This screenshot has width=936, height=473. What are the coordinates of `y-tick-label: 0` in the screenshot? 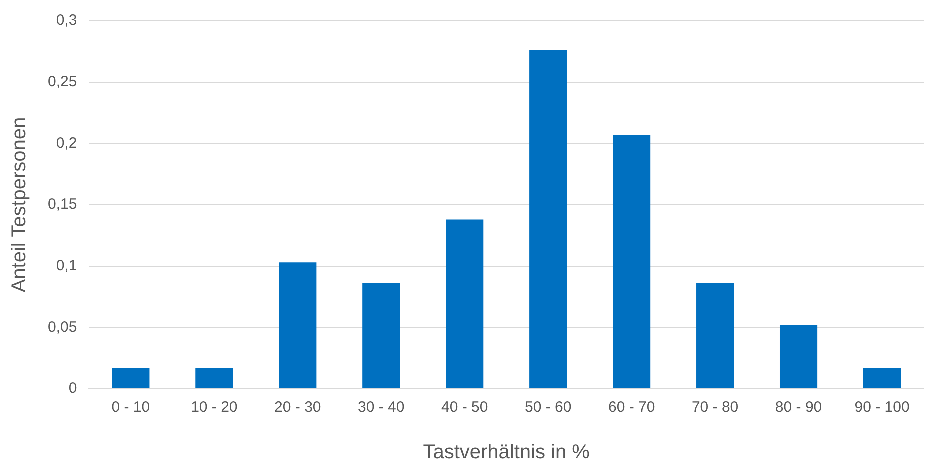 It's located at (73, 389).